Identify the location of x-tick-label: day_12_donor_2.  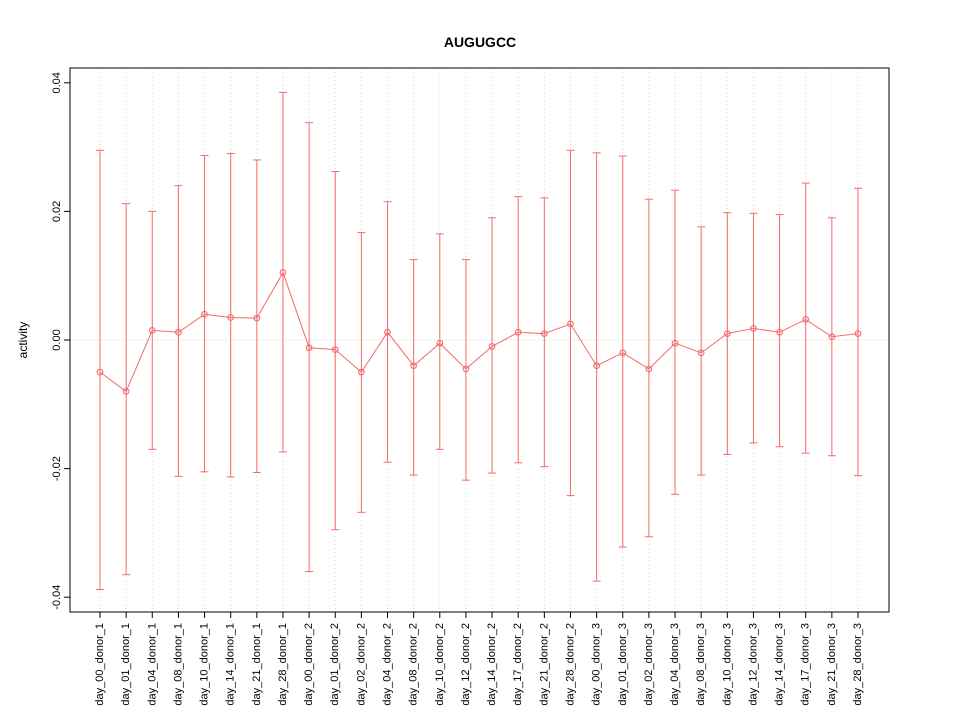
(466, 664).